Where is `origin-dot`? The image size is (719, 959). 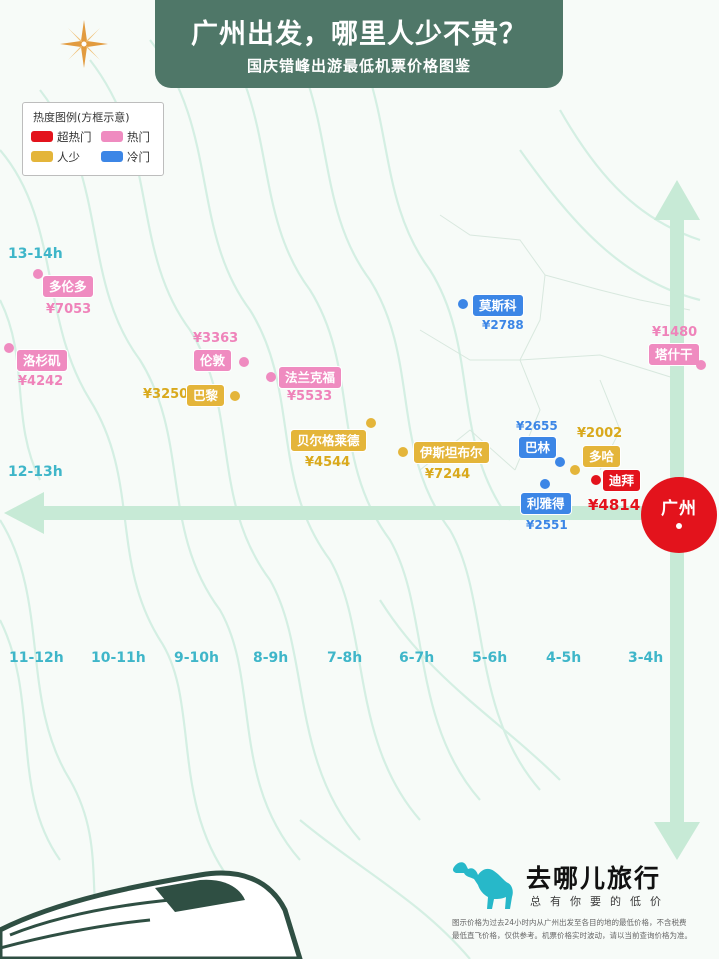 origin-dot is located at coordinates (679, 526).